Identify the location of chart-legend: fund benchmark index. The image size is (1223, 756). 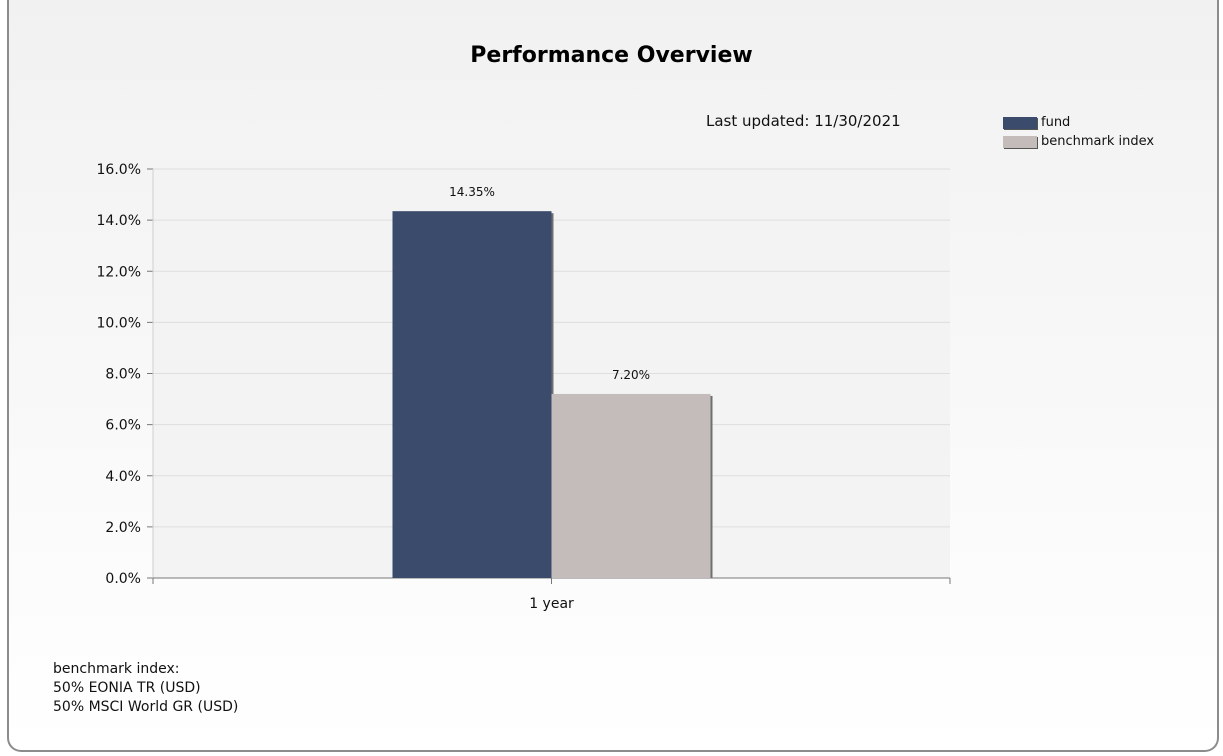
(1078, 132).